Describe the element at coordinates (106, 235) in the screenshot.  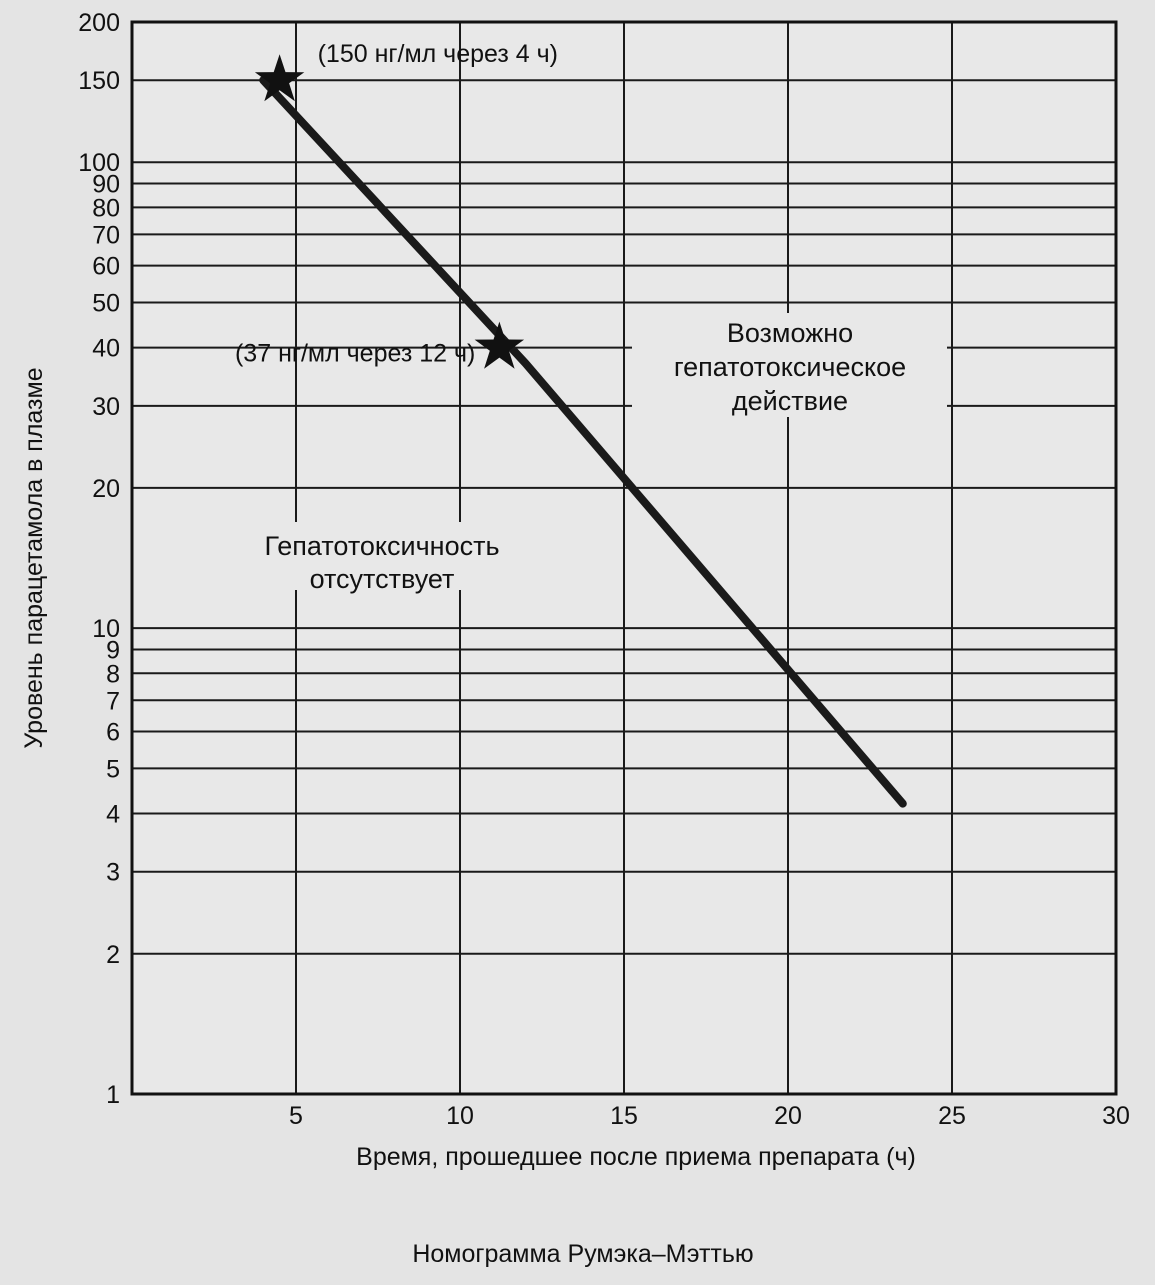
I see `y-tick-label: 70` at that location.